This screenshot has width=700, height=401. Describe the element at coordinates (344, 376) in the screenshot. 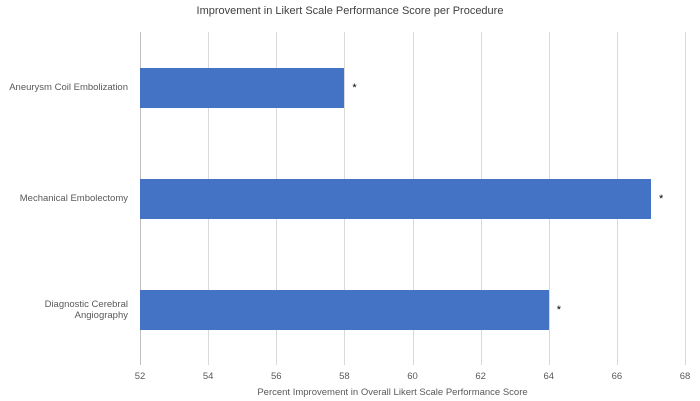

I see `x-tick-label: 58` at that location.